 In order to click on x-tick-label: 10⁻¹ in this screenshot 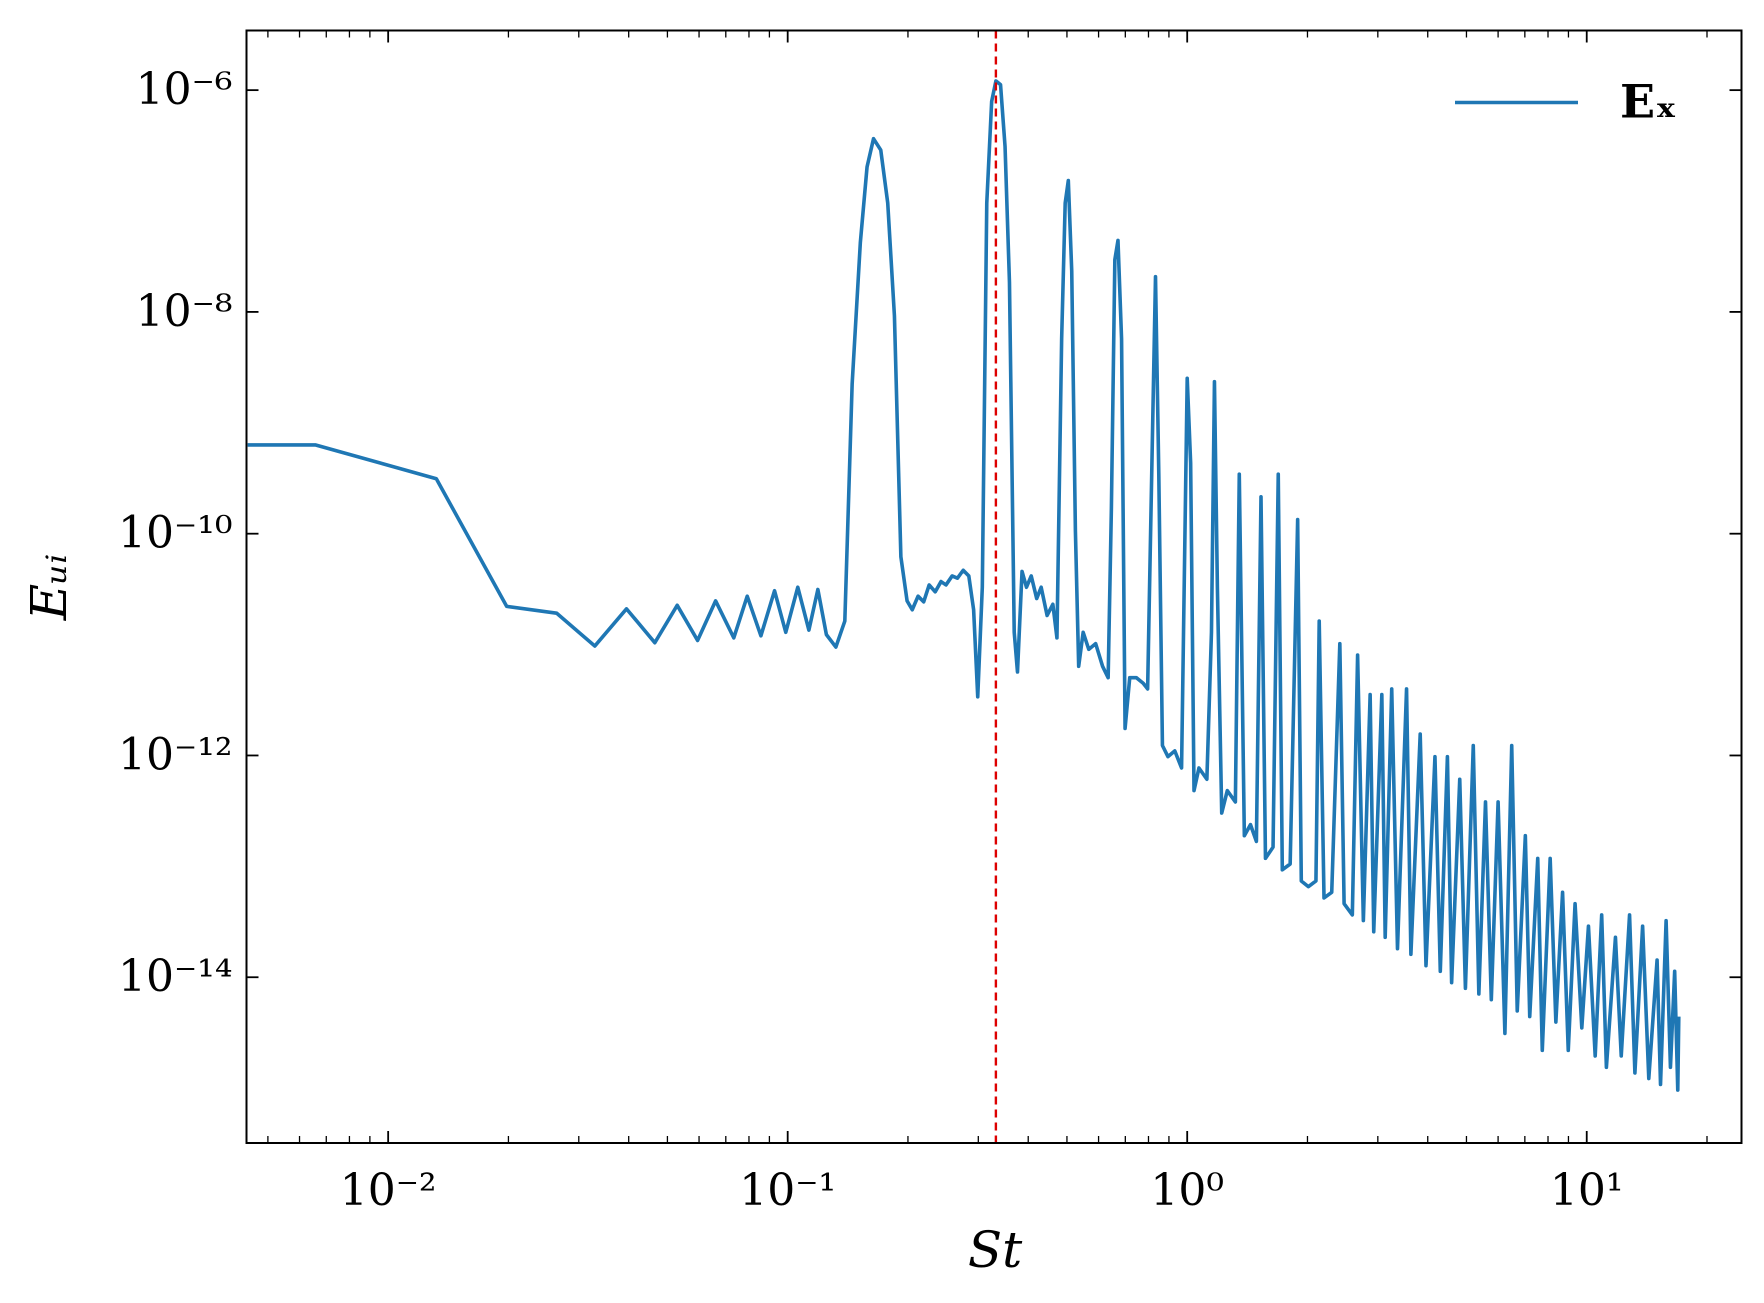, I will do `click(787, 1190)`.